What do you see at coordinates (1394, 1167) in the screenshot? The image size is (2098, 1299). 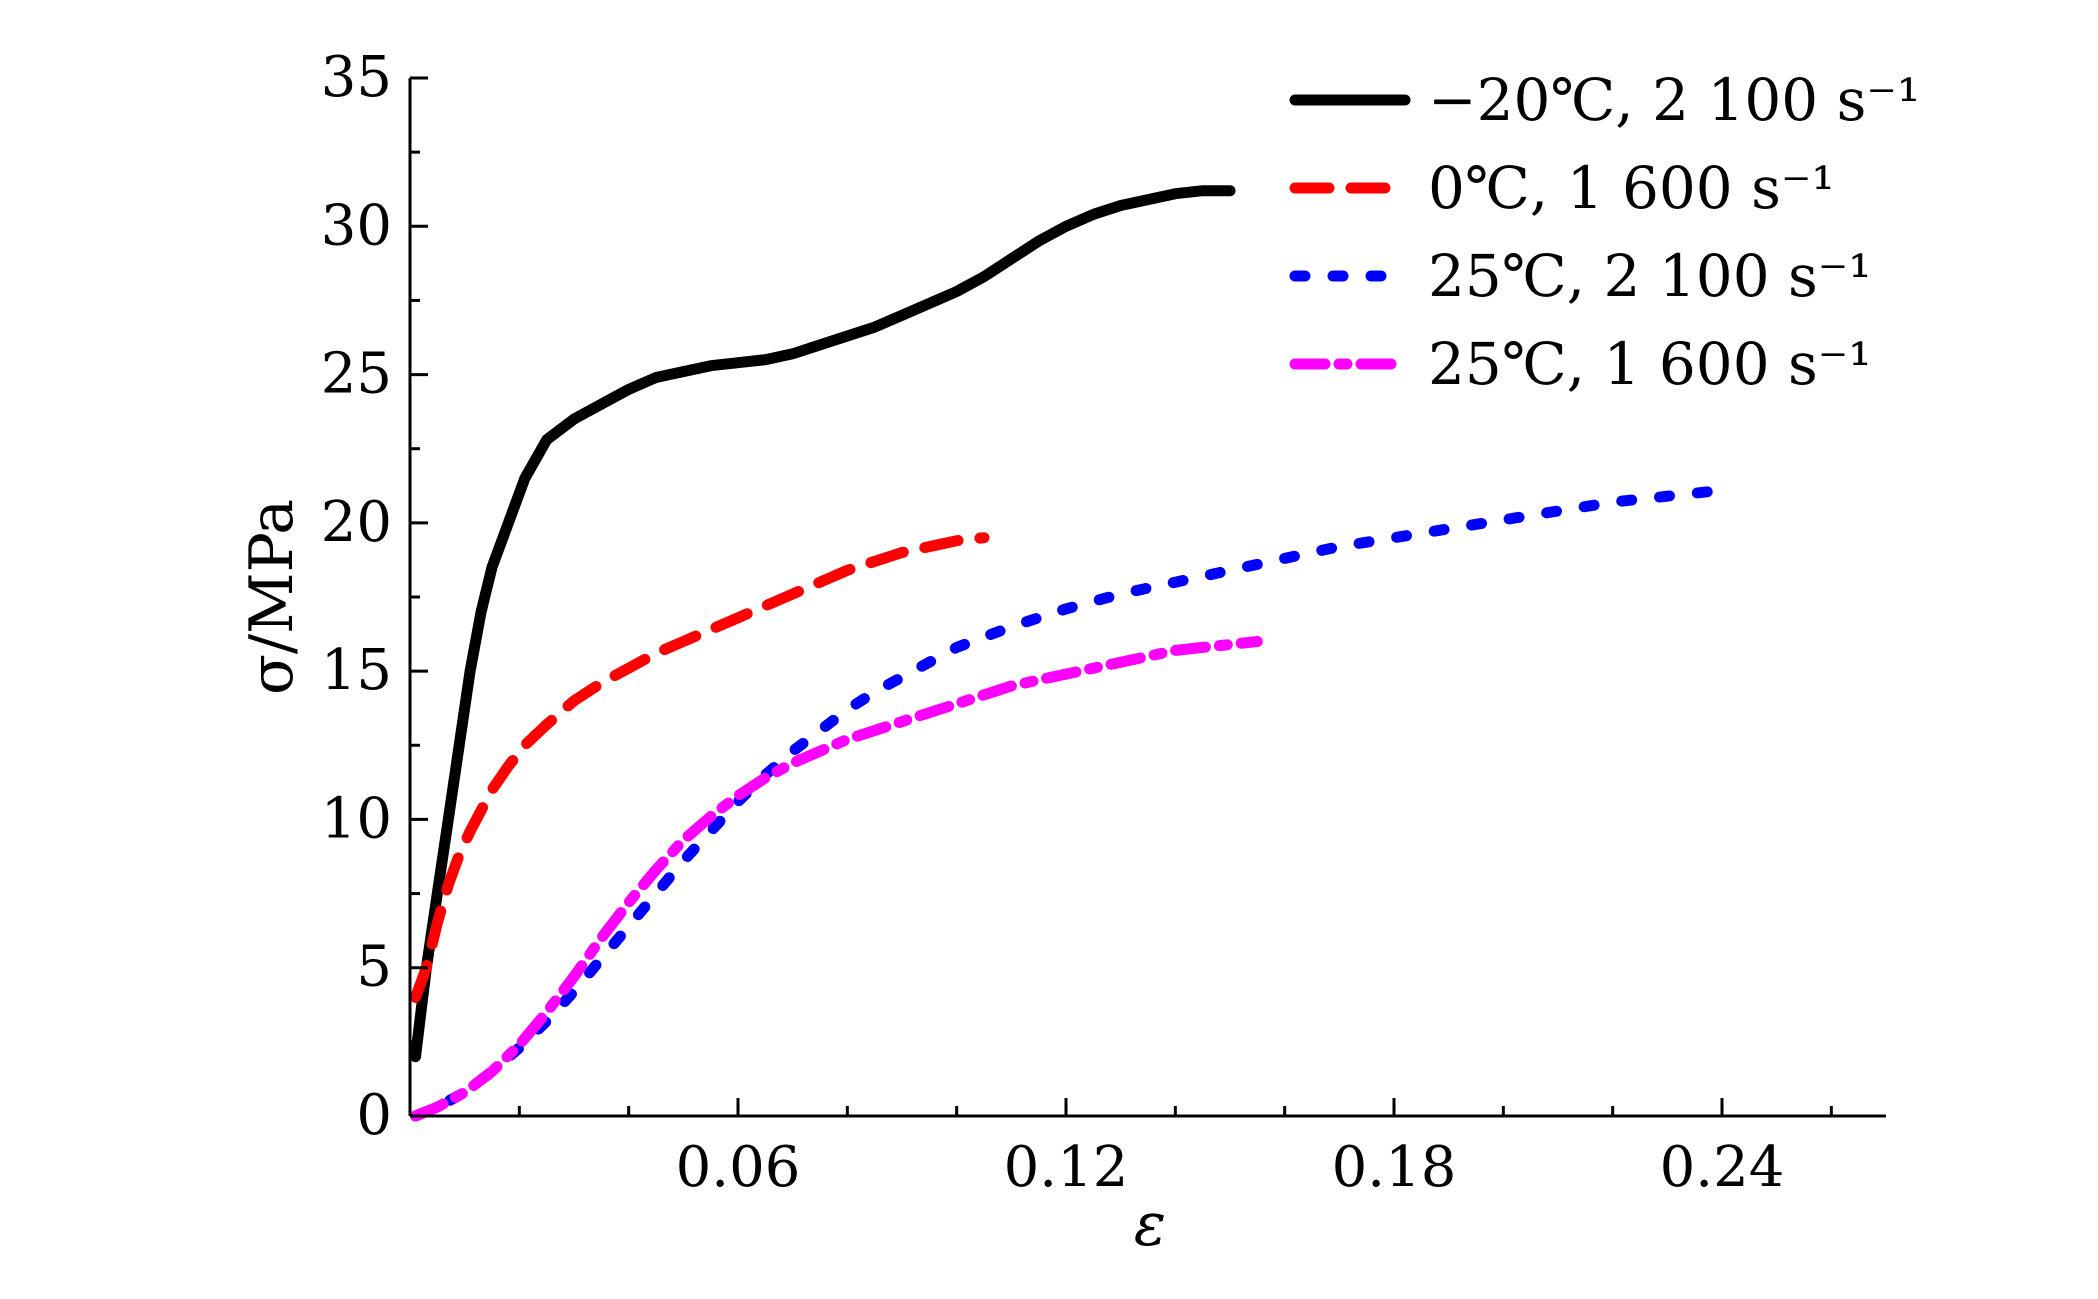 I see `x-tick-label: 0.18` at bounding box center [1394, 1167].